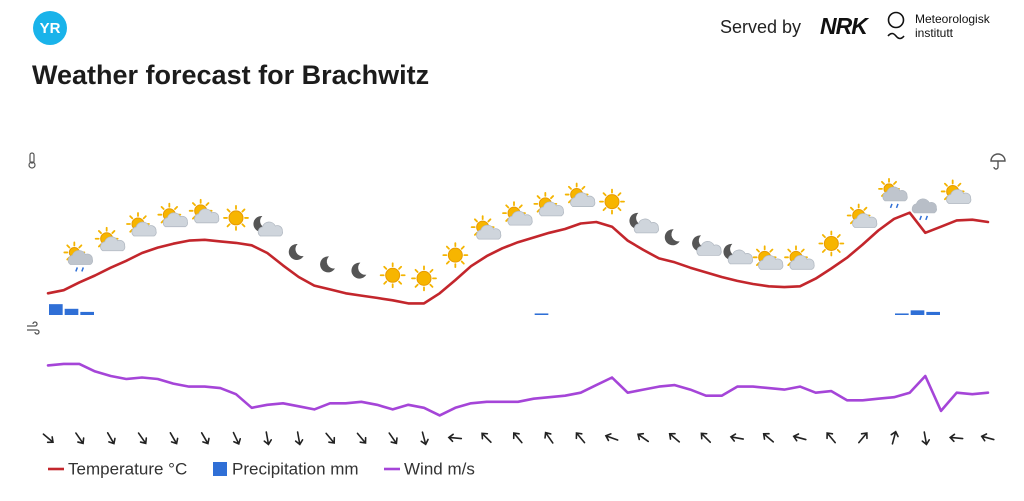  Describe the element at coordinates (296, 251) in the screenshot. I see `moon` at that location.